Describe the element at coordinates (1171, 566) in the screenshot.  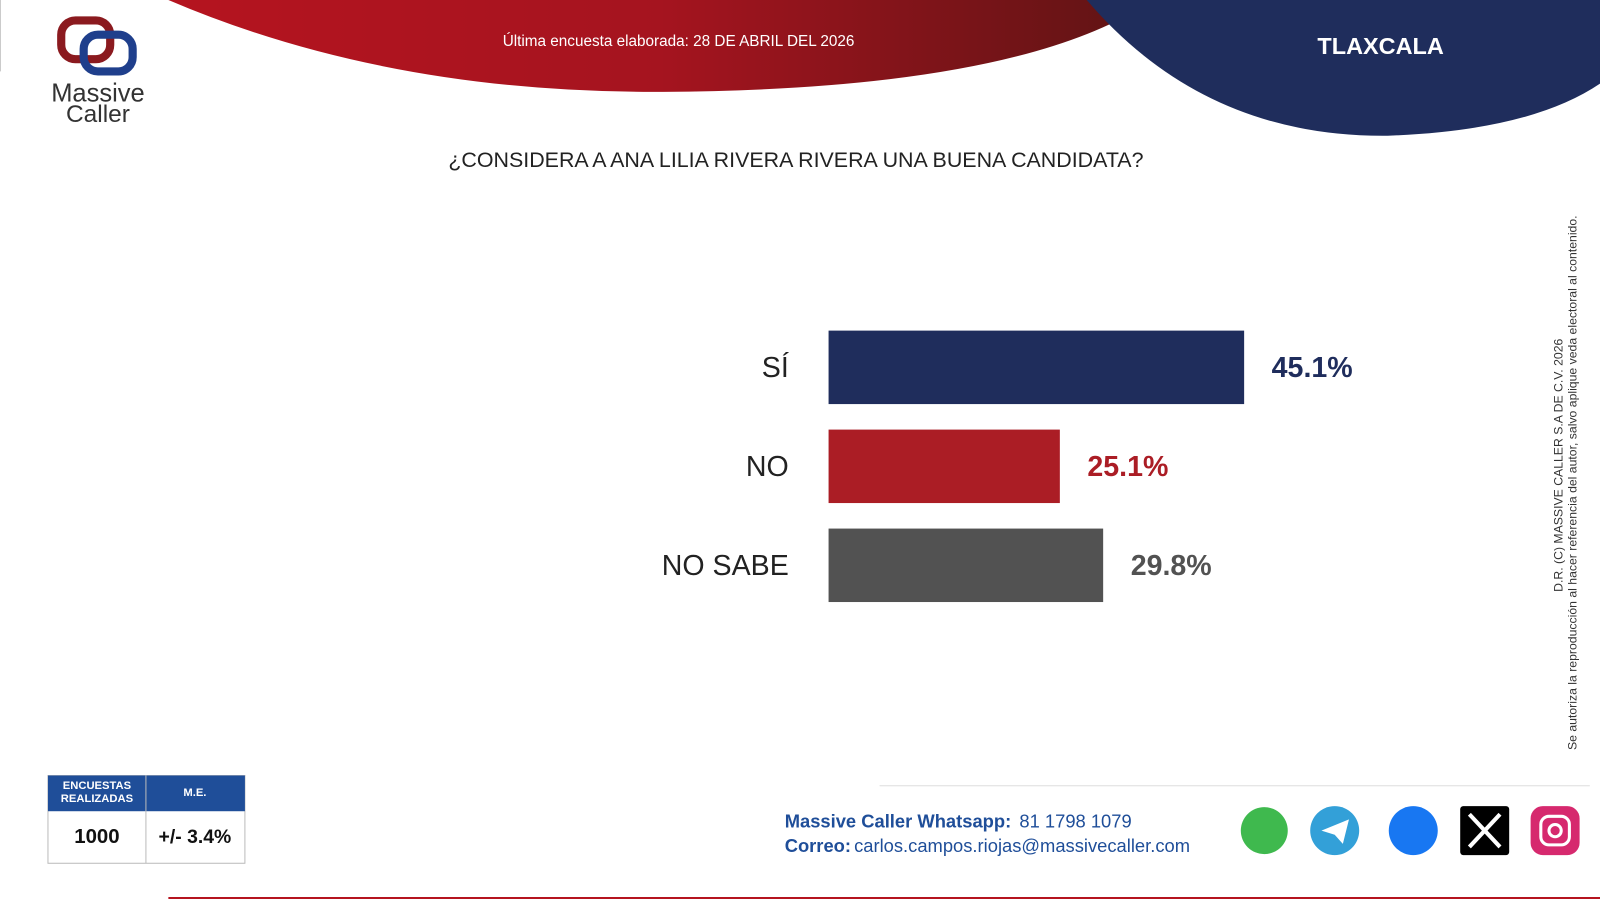
I see `value-label: 29.8%` at that location.